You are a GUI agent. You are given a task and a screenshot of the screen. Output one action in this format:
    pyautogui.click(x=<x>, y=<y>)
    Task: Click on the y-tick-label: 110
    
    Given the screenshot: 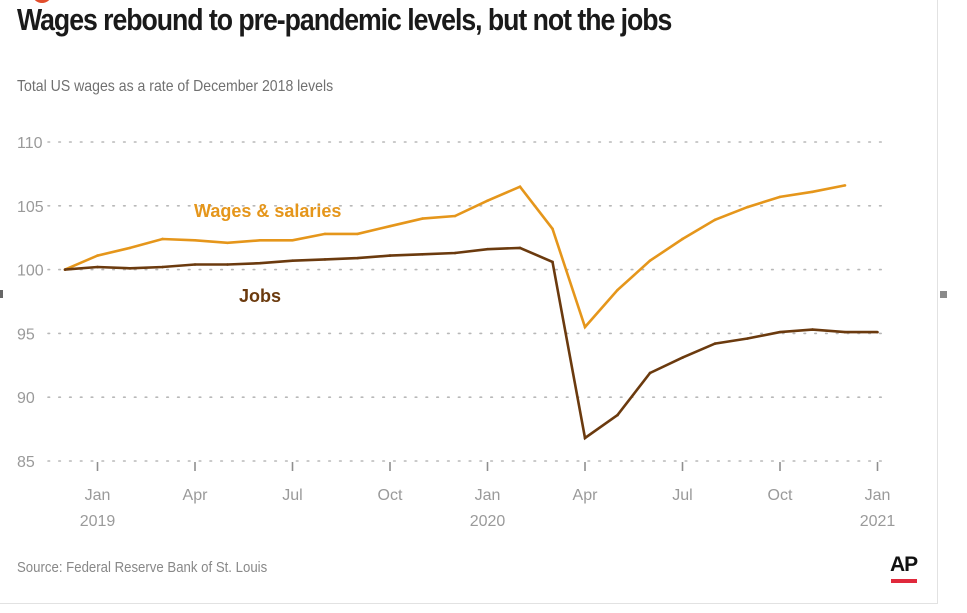 What is the action you would take?
    pyautogui.click(x=30, y=143)
    